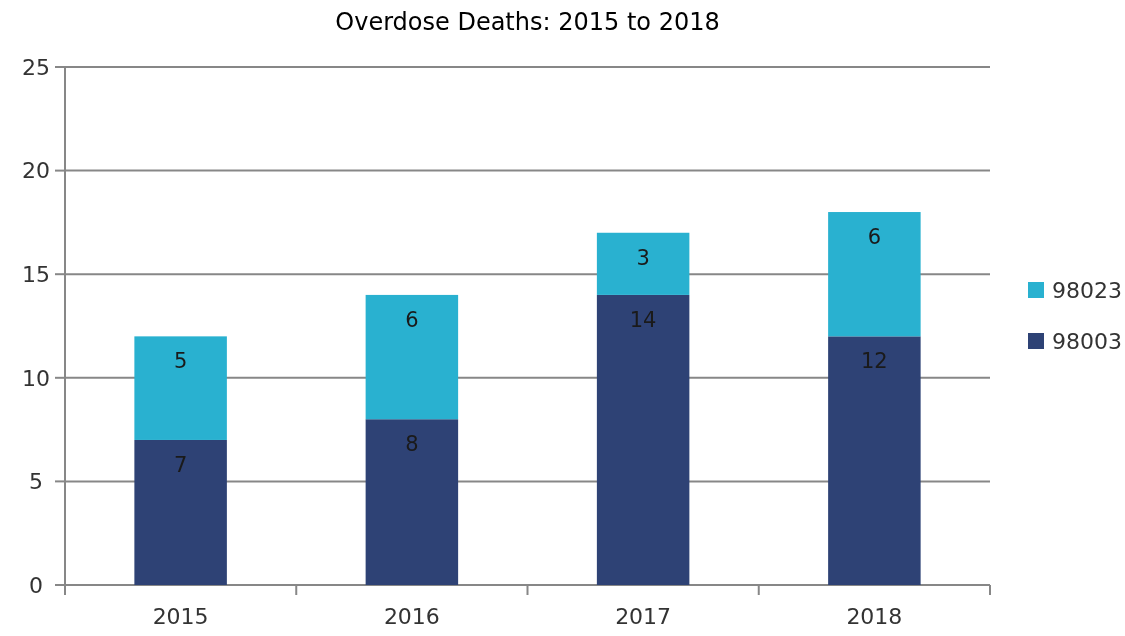  I want to click on y-tick-label: 20, so click(36, 171).